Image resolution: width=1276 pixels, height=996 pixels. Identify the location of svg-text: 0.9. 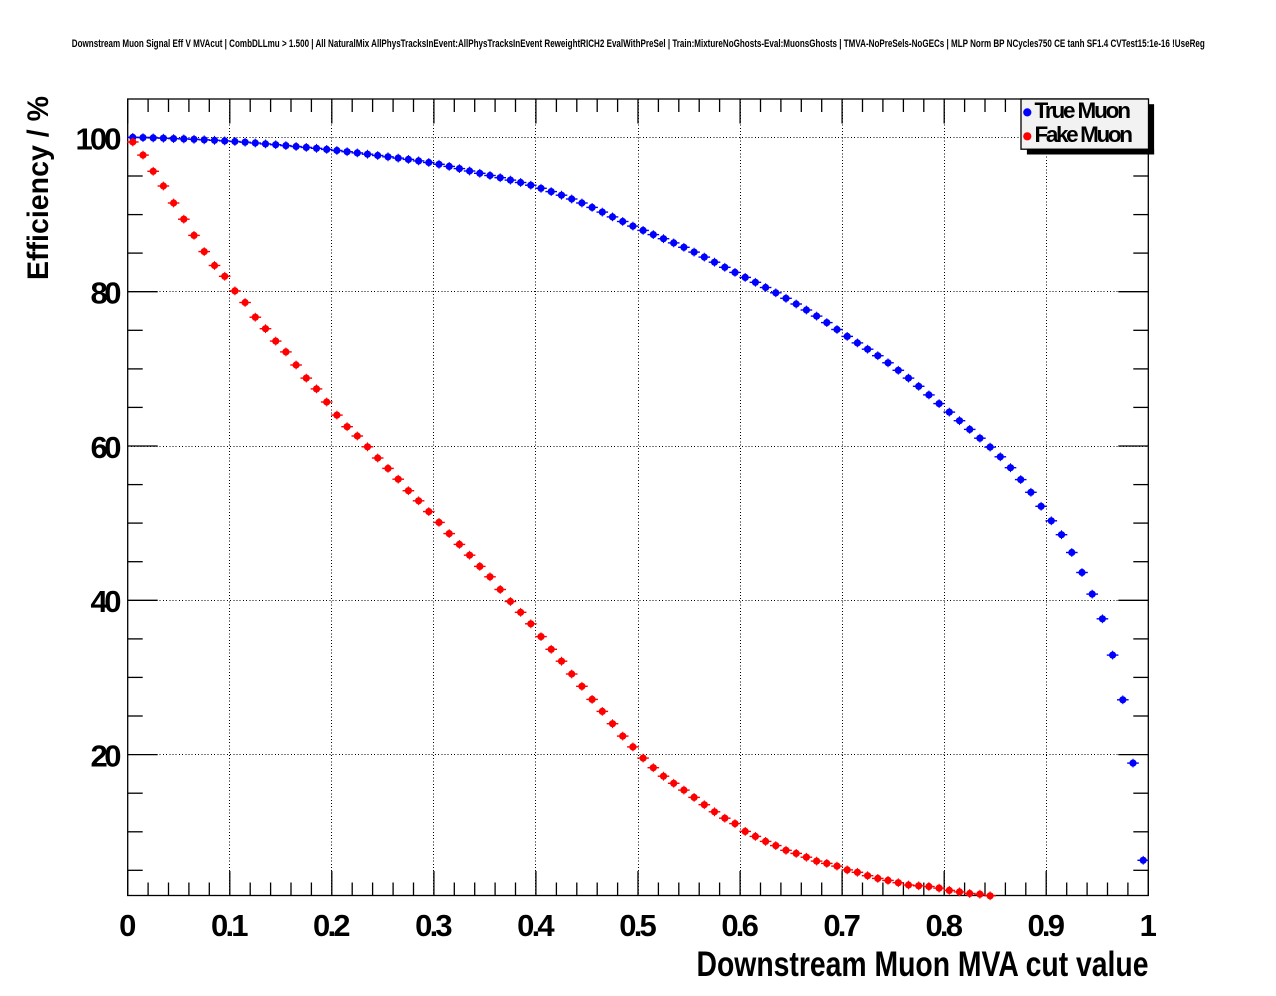
(1046, 925).